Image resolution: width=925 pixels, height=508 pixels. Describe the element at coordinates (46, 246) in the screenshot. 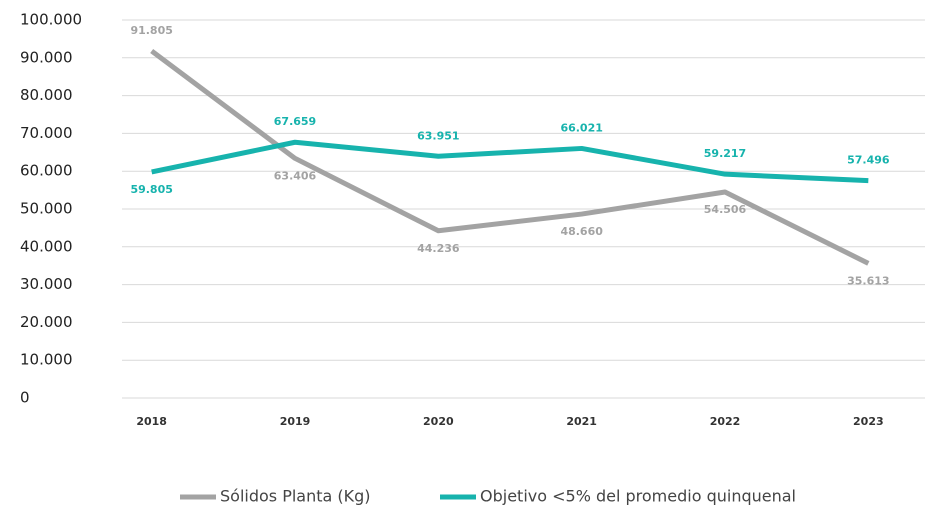

I see `y-tick-label: 40.000` at that location.